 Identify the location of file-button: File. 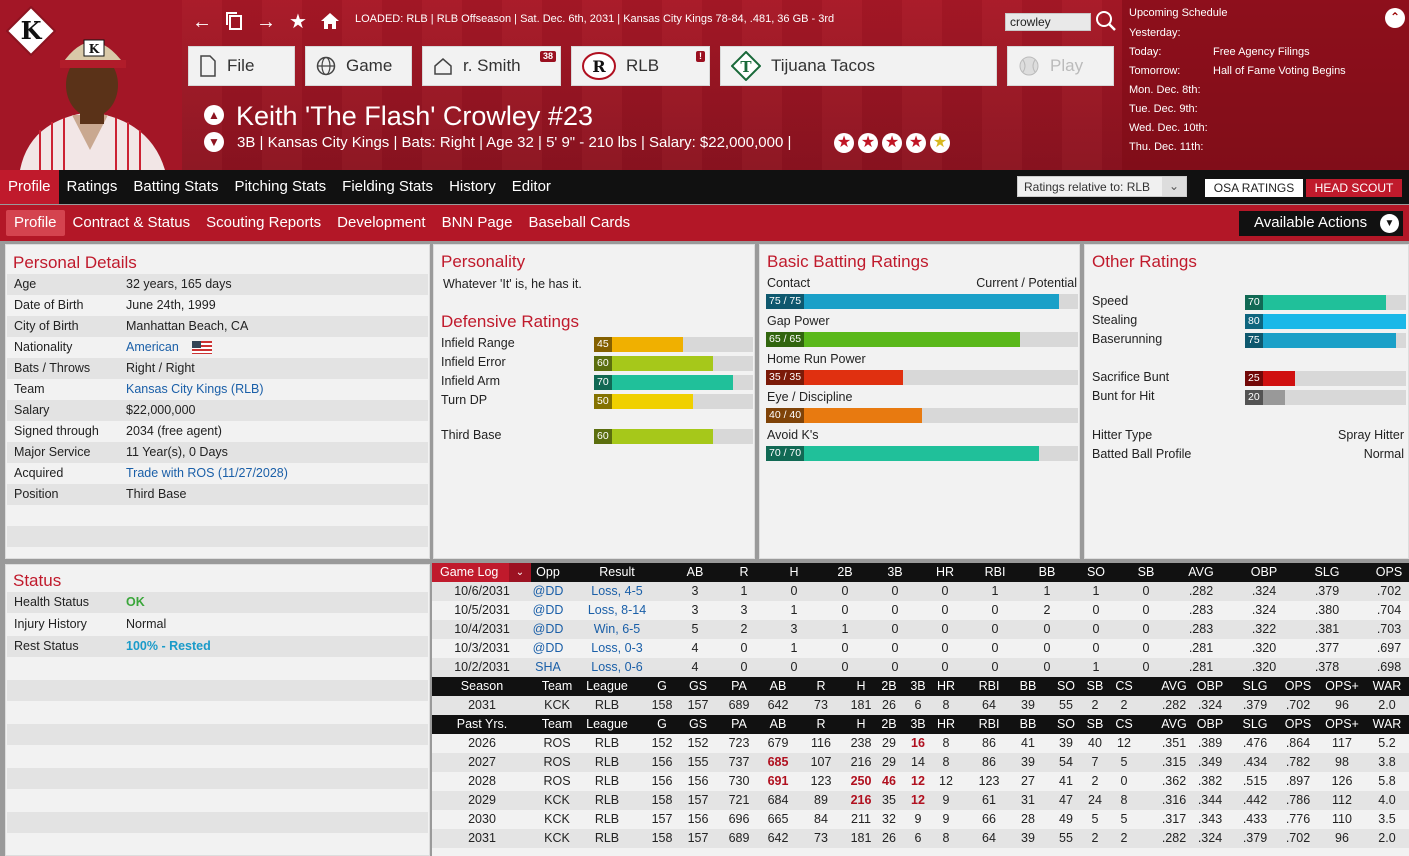
(241, 66).